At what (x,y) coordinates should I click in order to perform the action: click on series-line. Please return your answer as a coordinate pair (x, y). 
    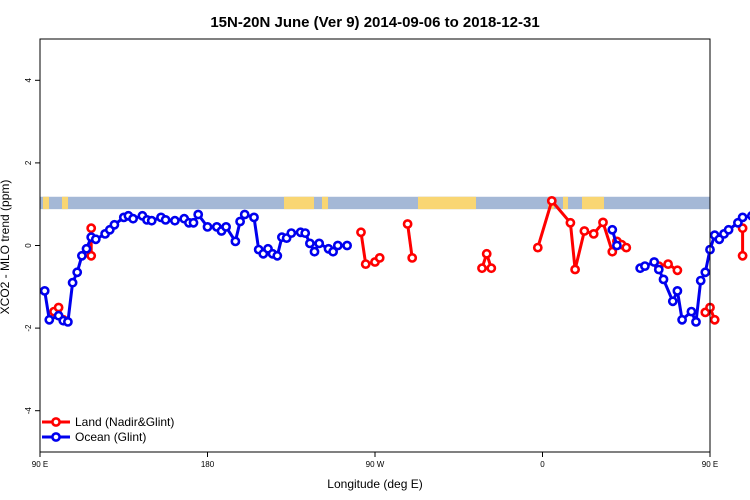
    Looking at the image, I should click on (410, 241).